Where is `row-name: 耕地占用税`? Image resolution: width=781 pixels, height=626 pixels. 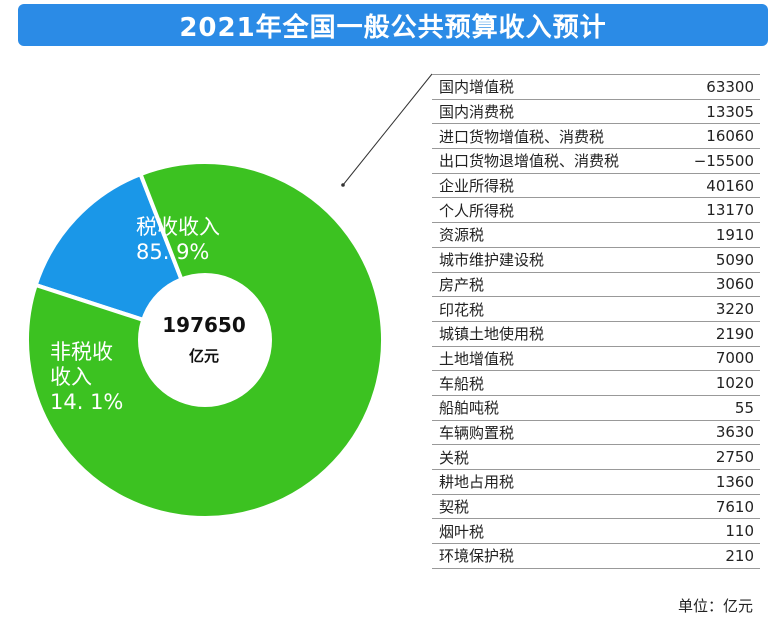 row-name: 耕地占用税 is located at coordinates (477, 482).